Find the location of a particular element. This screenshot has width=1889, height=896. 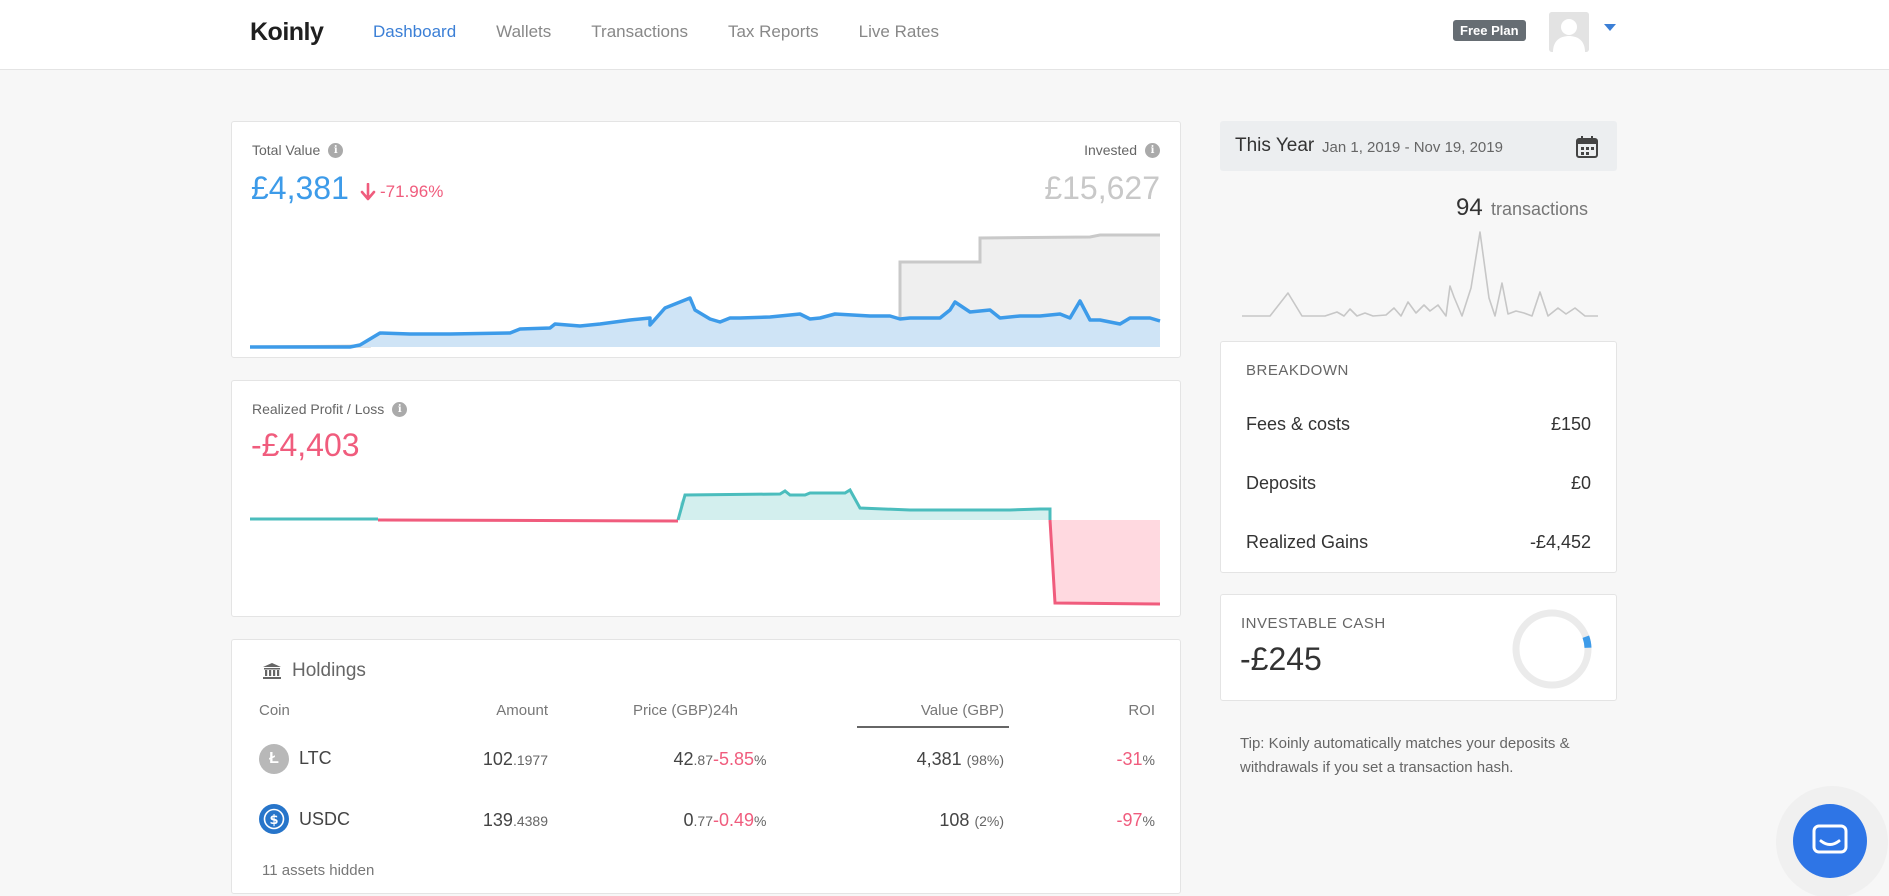

profit-area is located at coordinates (865, 505).